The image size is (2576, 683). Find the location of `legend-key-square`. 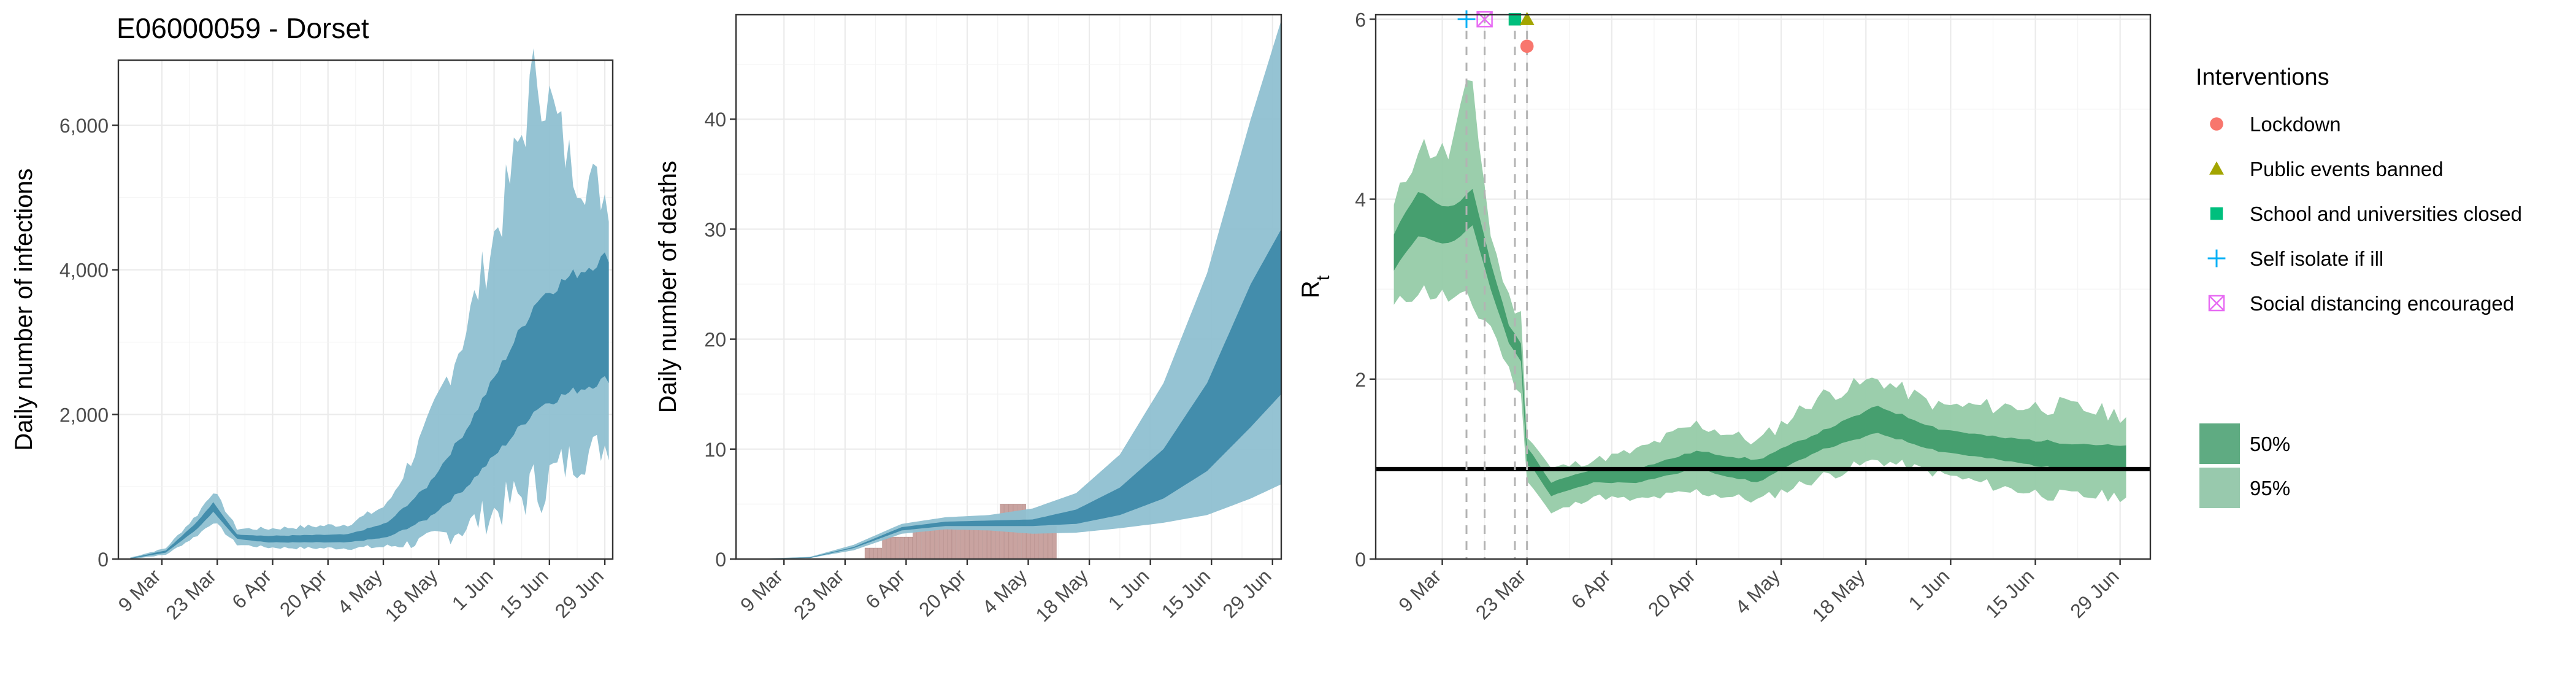

legend-key-square is located at coordinates (2216, 213).